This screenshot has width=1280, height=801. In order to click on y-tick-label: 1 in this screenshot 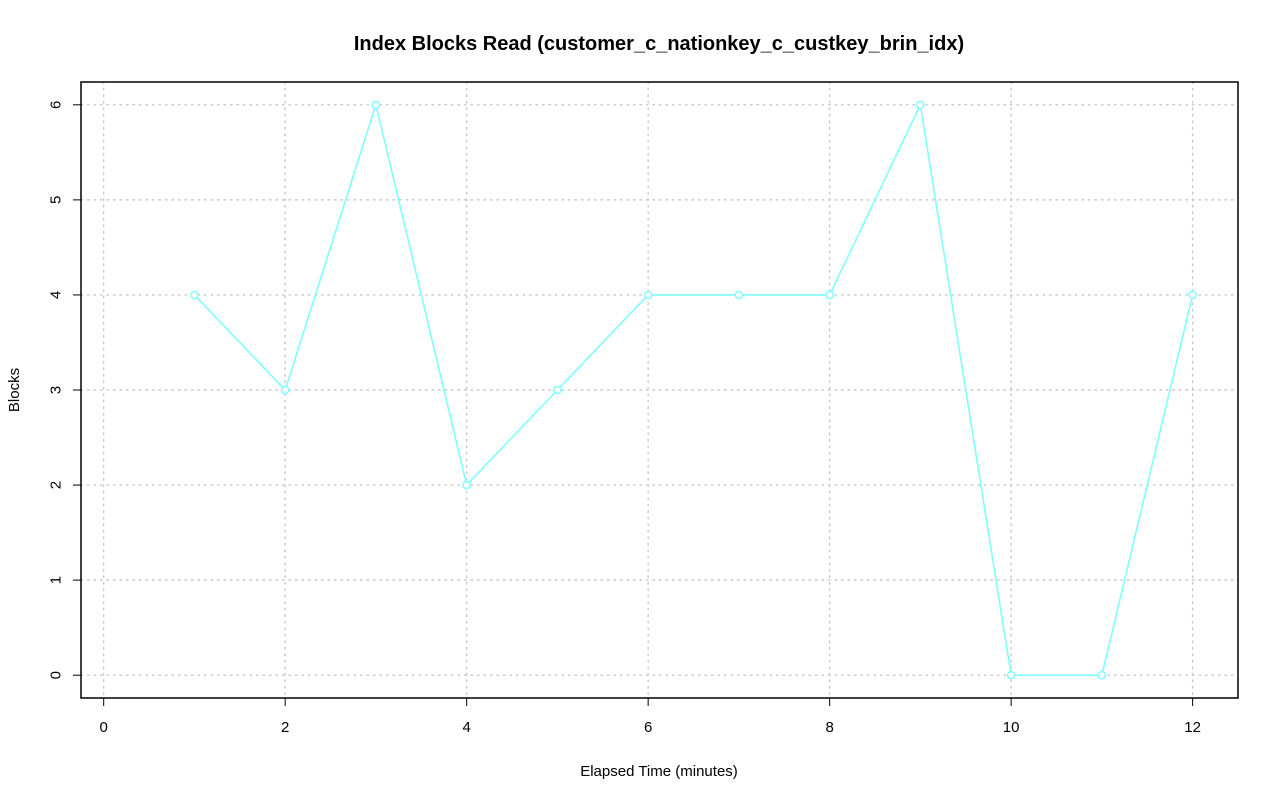, I will do `click(56, 580)`.